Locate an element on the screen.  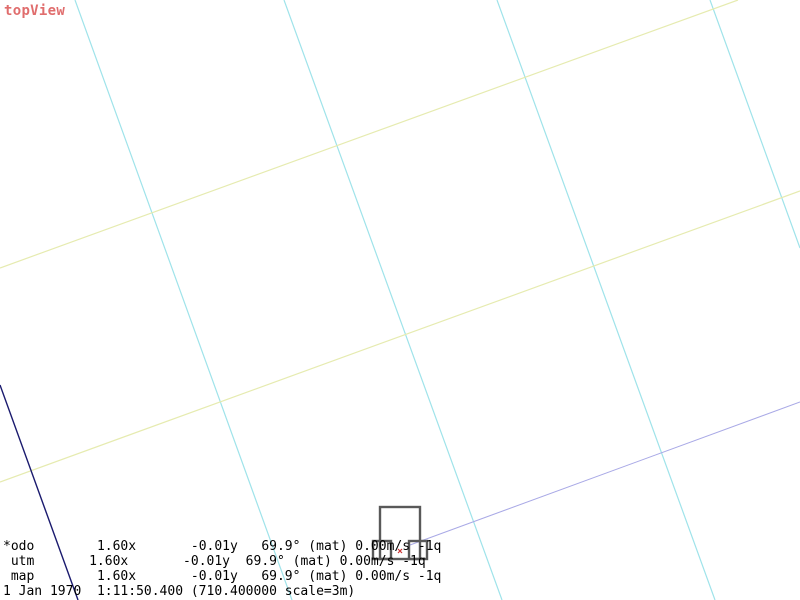
boundary-line is located at coordinates (39, 492).